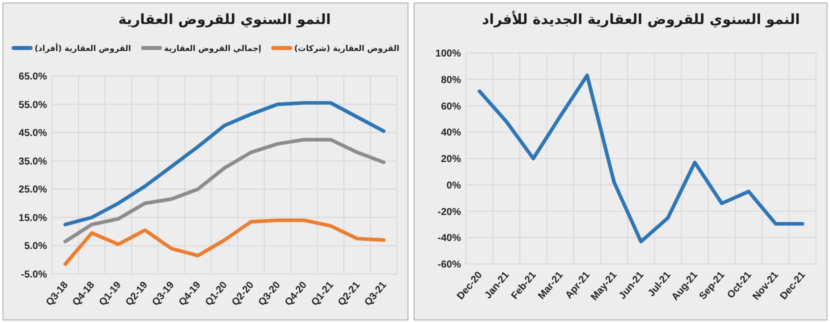  What do you see at coordinates (641, 19) in the screenshot?
I see `chart-title: النمو السنوي للقروض العقارية الجديدة للأفراد` at bounding box center [641, 19].